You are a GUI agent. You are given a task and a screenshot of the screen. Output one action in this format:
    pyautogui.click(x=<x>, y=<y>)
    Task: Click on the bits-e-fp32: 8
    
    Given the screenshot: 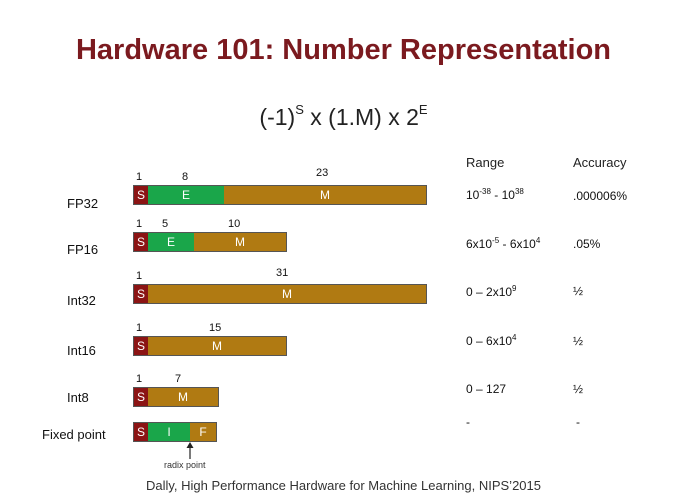 What is the action you would take?
    pyautogui.click(x=185, y=177)
    